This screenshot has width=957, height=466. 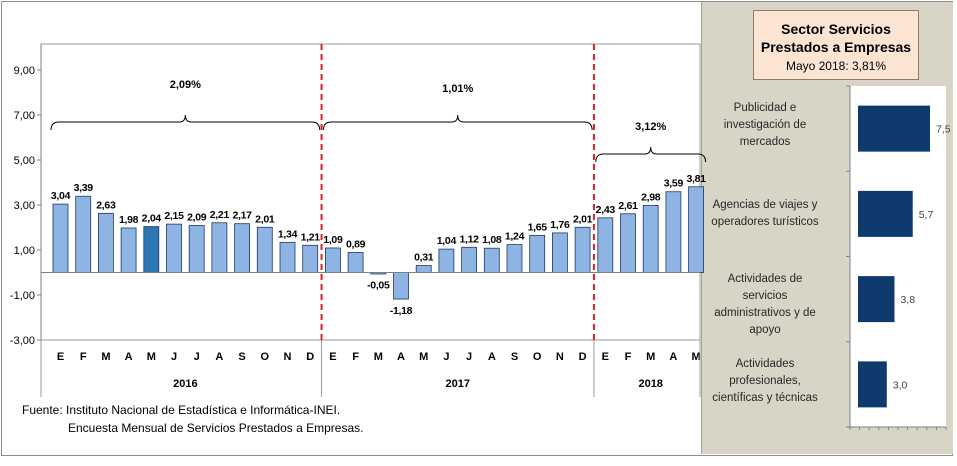 What do you see at coordinates (152, 219) in the screenshot?
I see `data-label: 2,04` at bounding box center [152, 219].